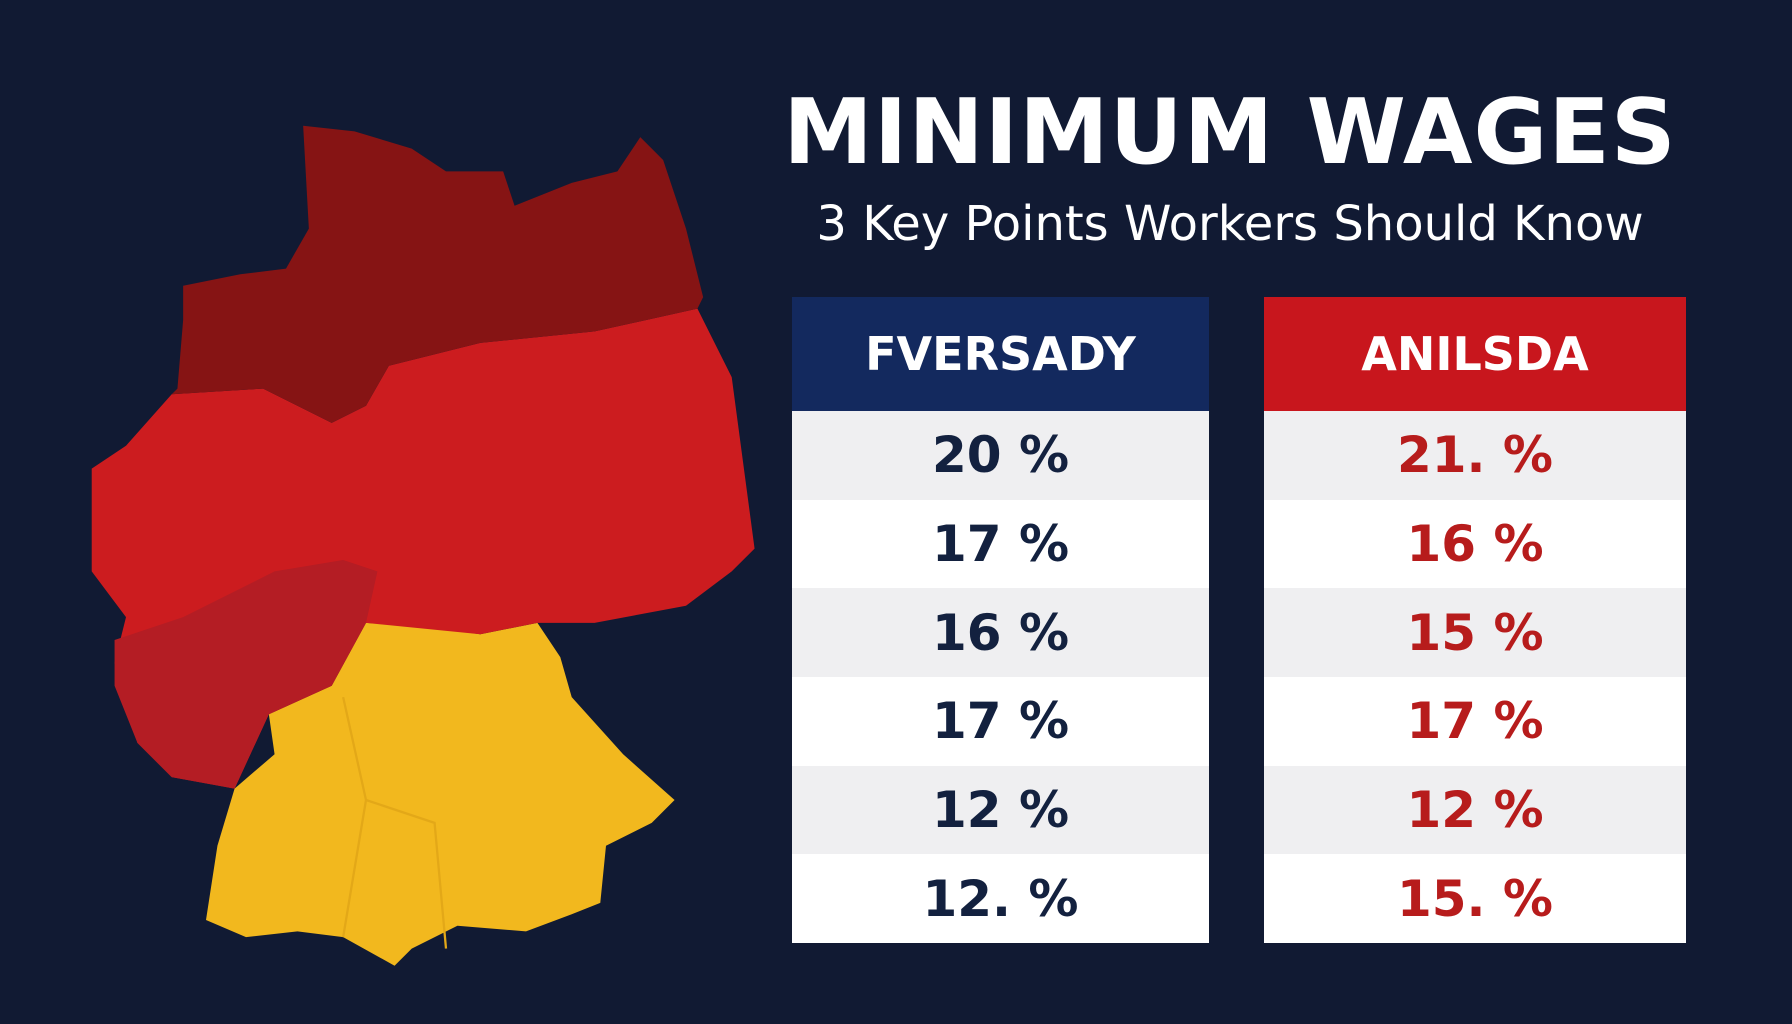 The image size is (1792, 1024). I want to click on subtitle: 3 Key Points Workers Should Know, so click(1230, 224).